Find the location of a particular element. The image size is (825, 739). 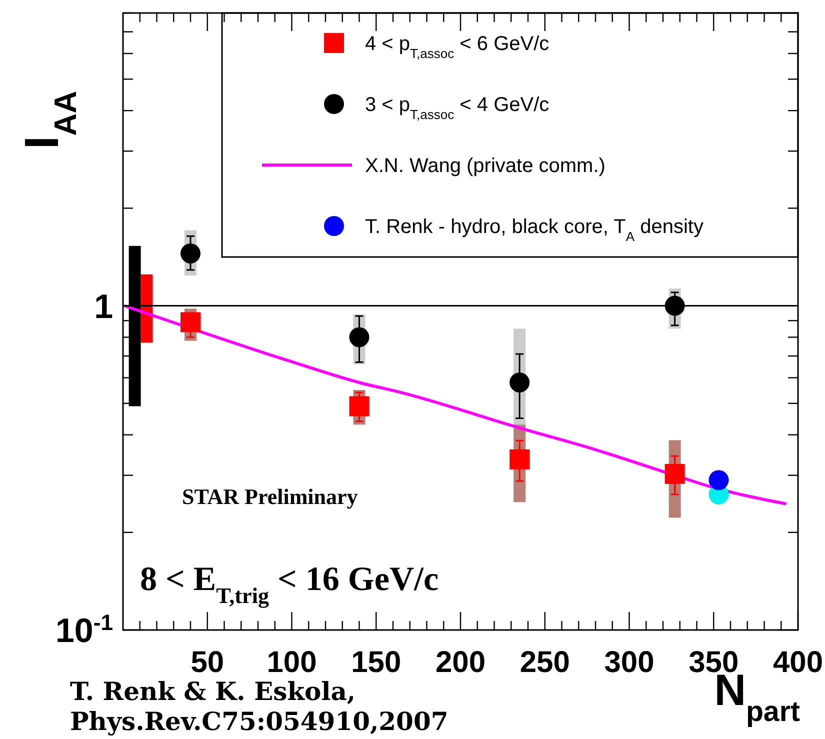

legend-label: X.N. Wang (private comm.) is located at coordinates (485, 166).